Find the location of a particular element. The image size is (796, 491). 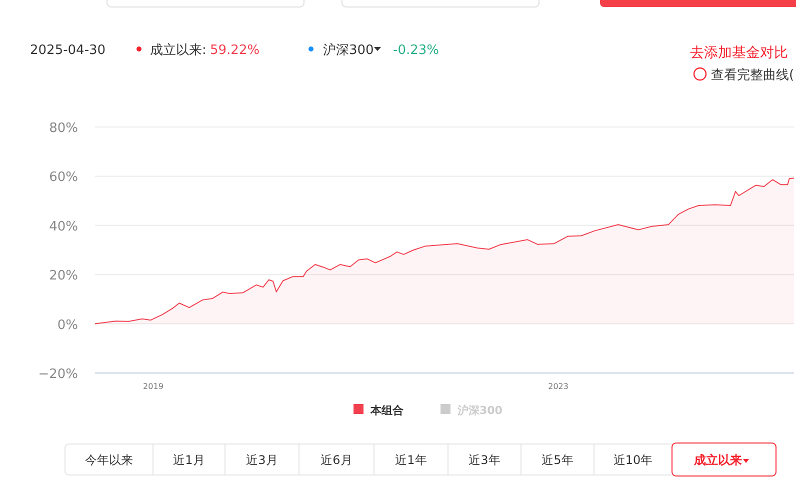

text: 近1年 is located at coordinates (411, 460).